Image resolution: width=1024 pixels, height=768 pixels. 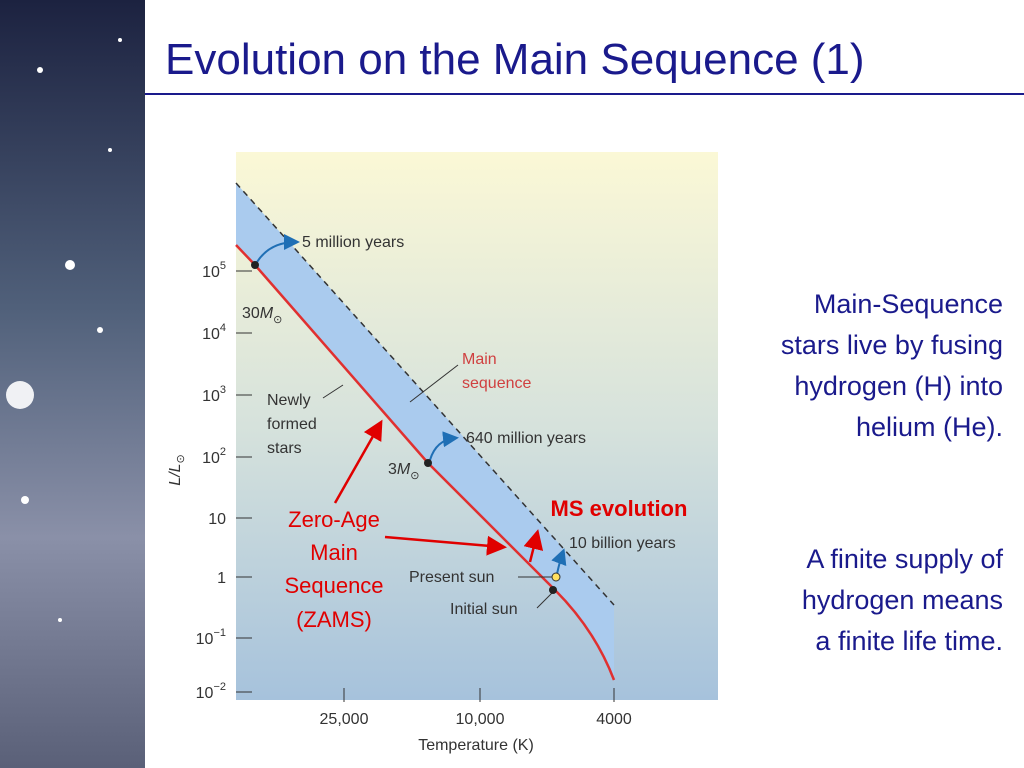 I want to click on x-ticks: 25,000 10,000 4000, so click(x=476, y=708).